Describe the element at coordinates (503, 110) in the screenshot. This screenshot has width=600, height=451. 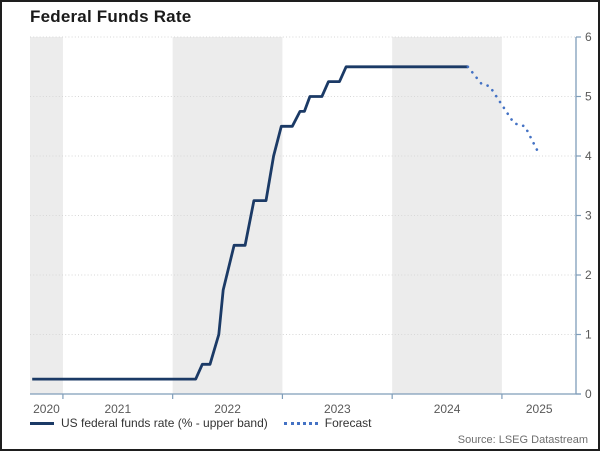
I see `forecast-line` at that location.